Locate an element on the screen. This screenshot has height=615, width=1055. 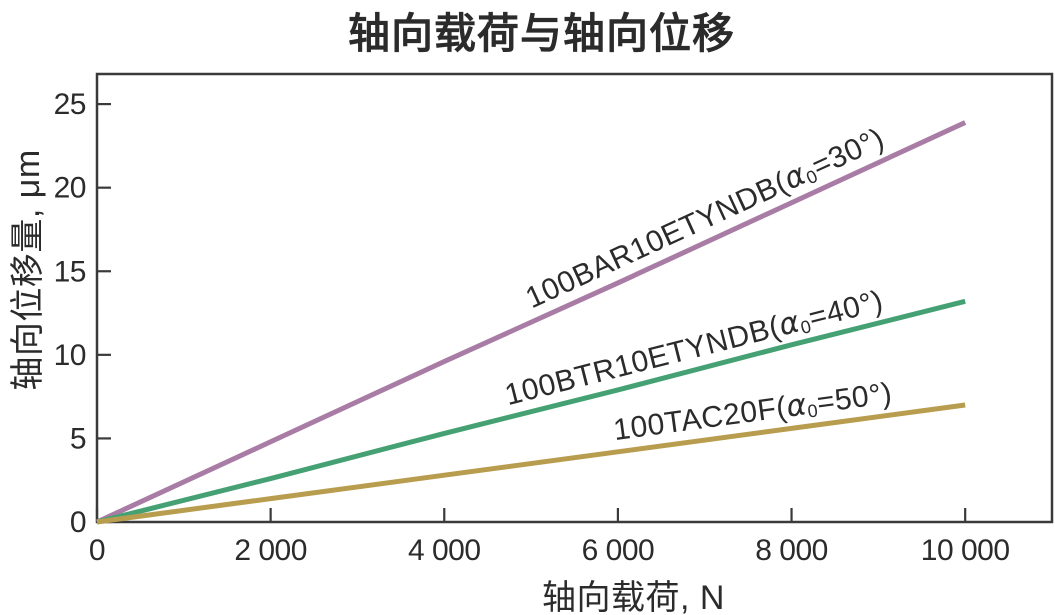
x-tick-label: 6 000 is located at coordinates (618, 550).